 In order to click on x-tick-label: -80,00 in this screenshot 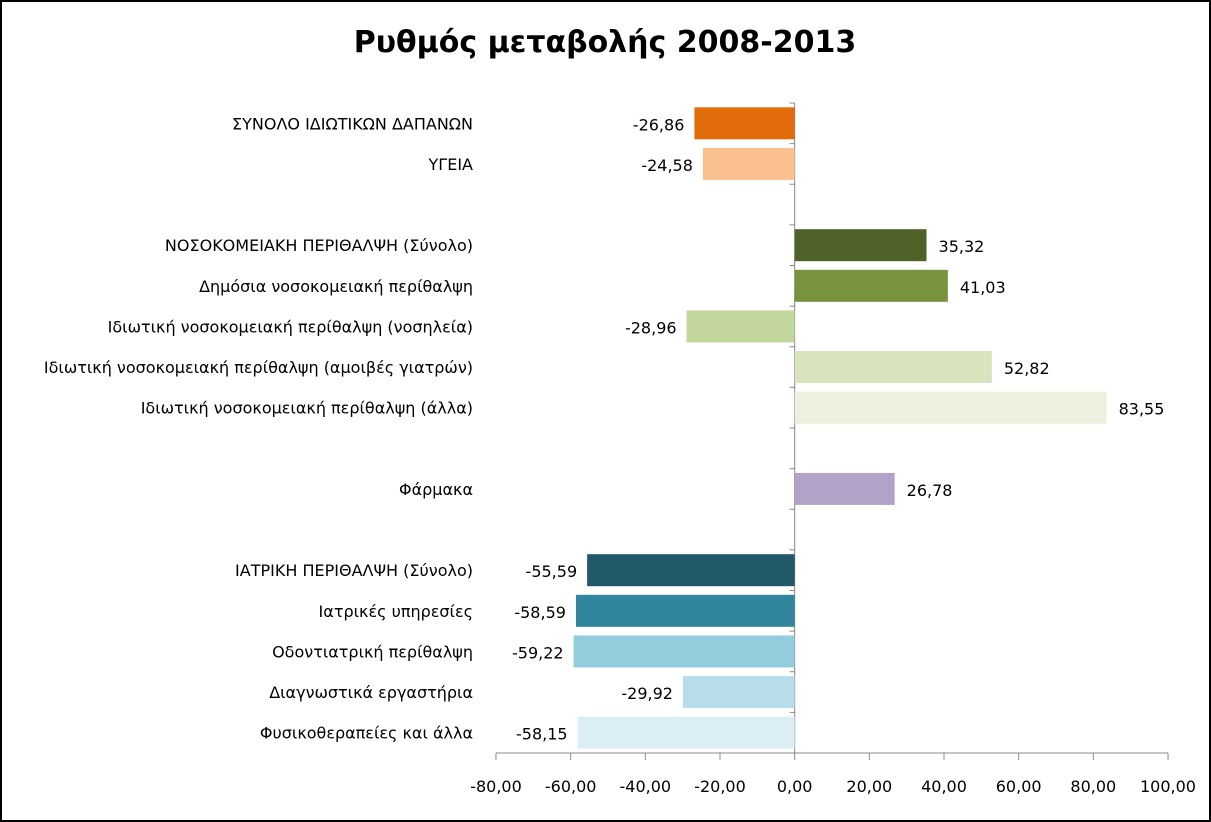, I will do `click(496, 786)`.